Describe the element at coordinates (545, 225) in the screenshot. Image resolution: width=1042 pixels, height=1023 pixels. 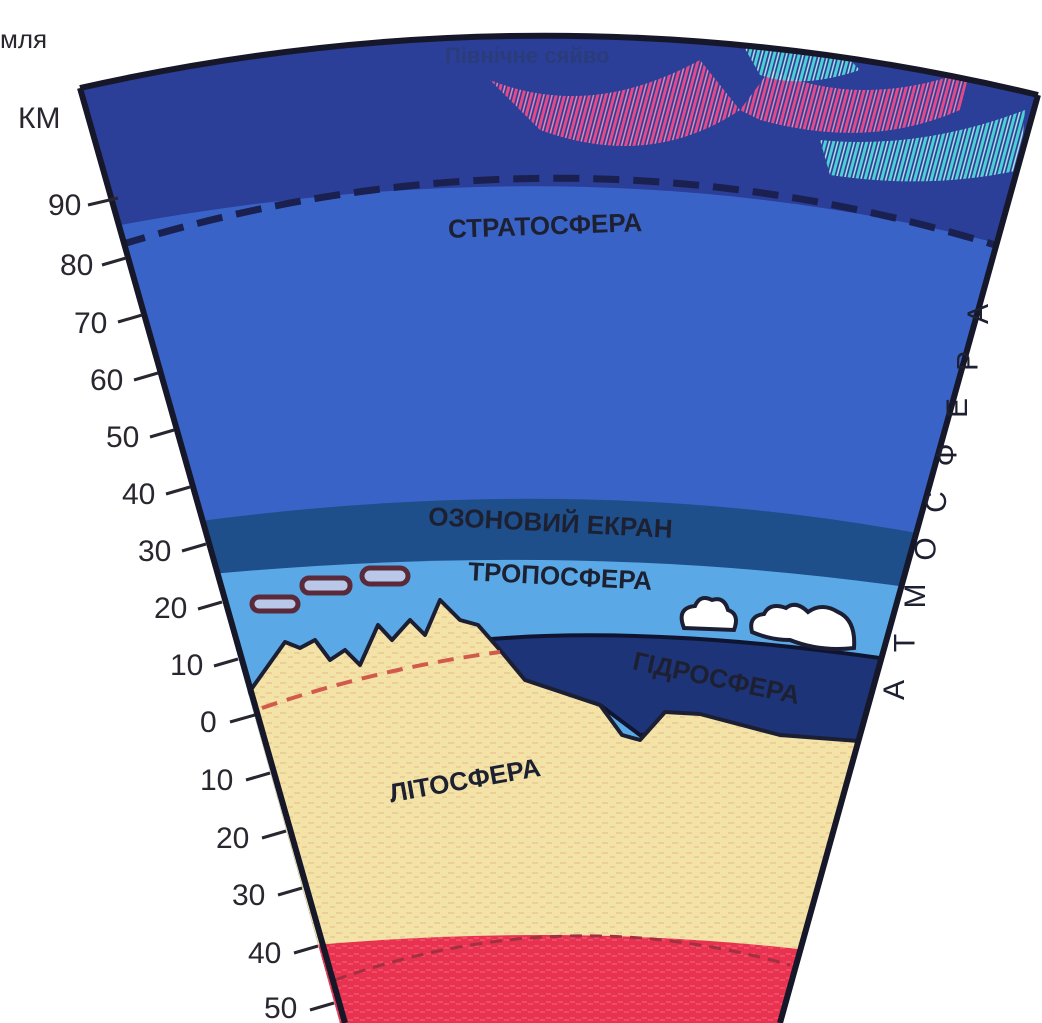
I see `stratosphere-label: СТРАТОСФЕРА` at that location.